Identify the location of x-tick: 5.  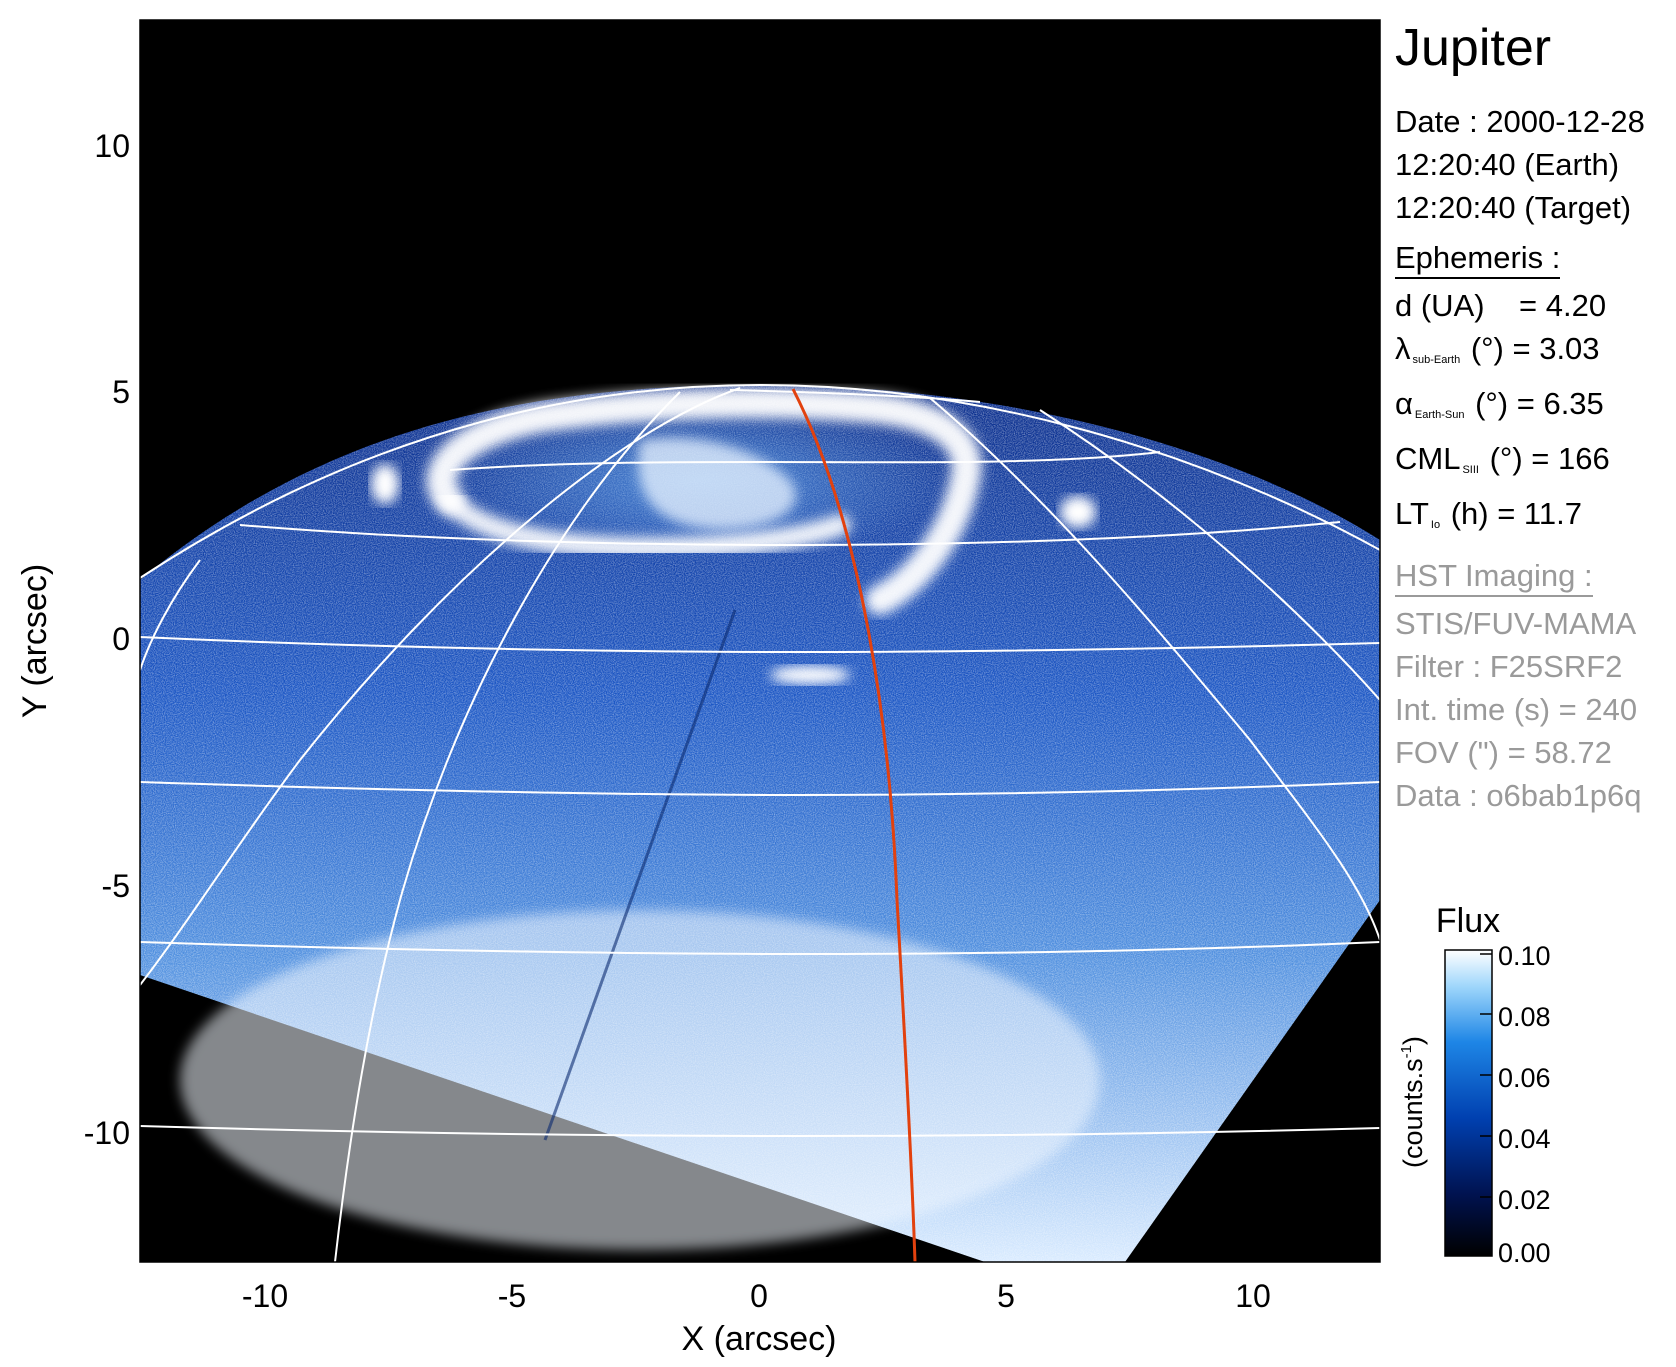
(1006, 1296).